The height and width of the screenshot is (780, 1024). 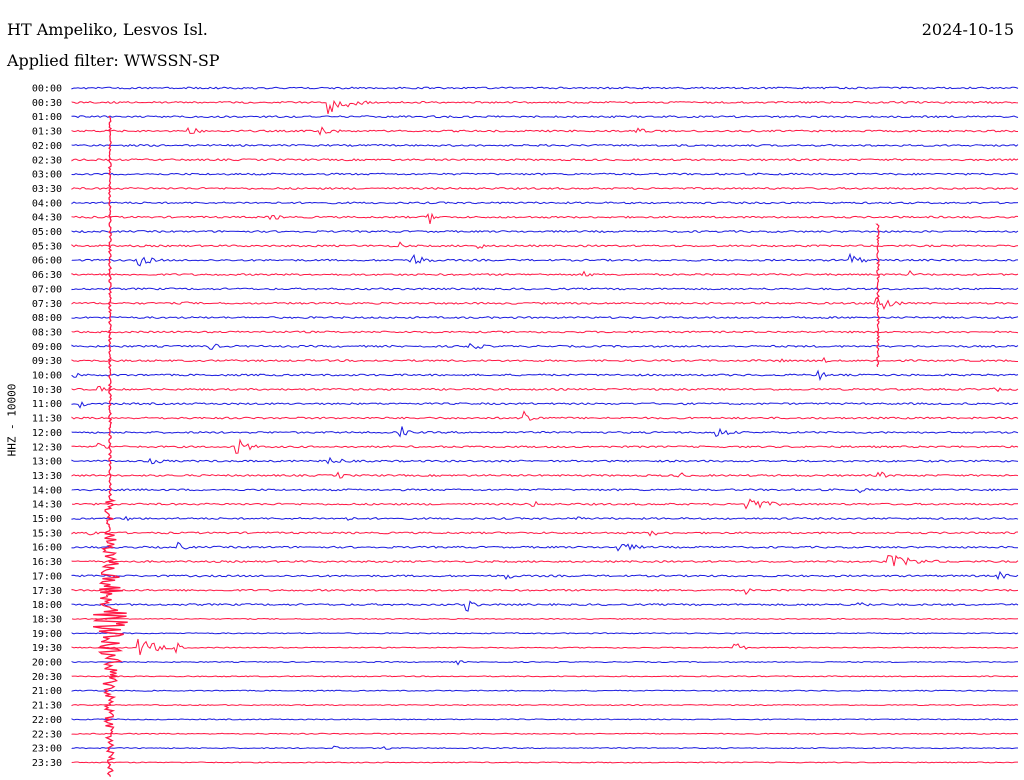 What do you see at coordinates (47, 189) in the screenshot?
I see `time-tick-label: 03:30` at bounding box center [47, 189].